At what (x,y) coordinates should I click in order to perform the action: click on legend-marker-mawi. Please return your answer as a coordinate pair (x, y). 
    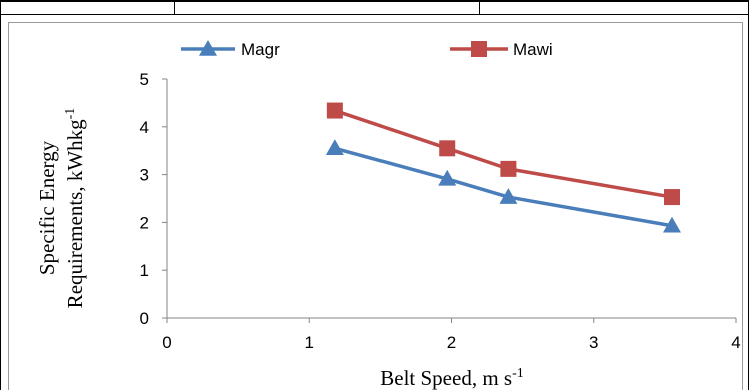
    Looking at the image, I should click on (479, 49).